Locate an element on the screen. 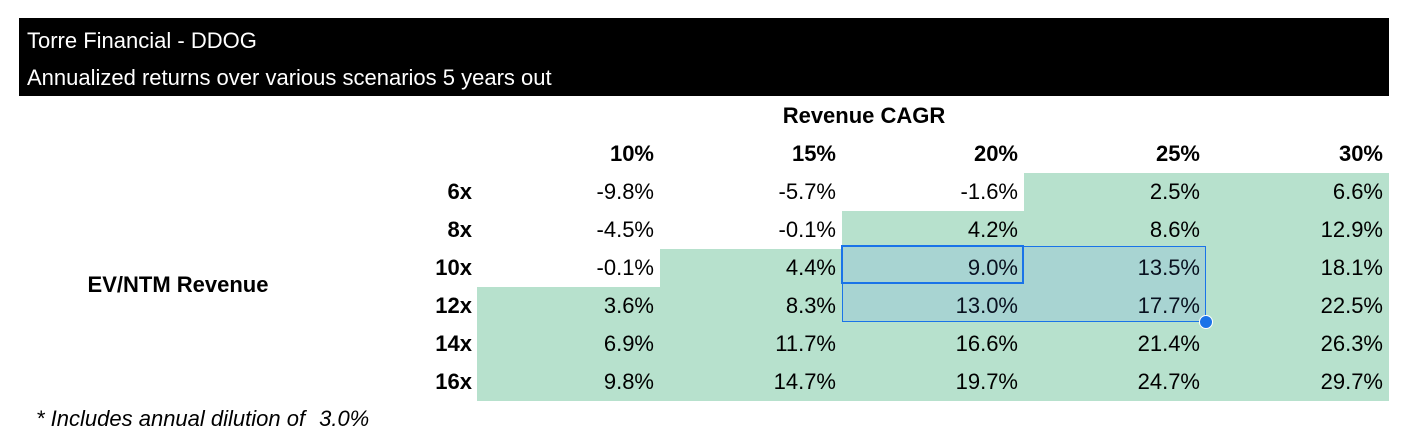  row-axis-label: EV/NTM Revenue is located at coordinates (178, 284).